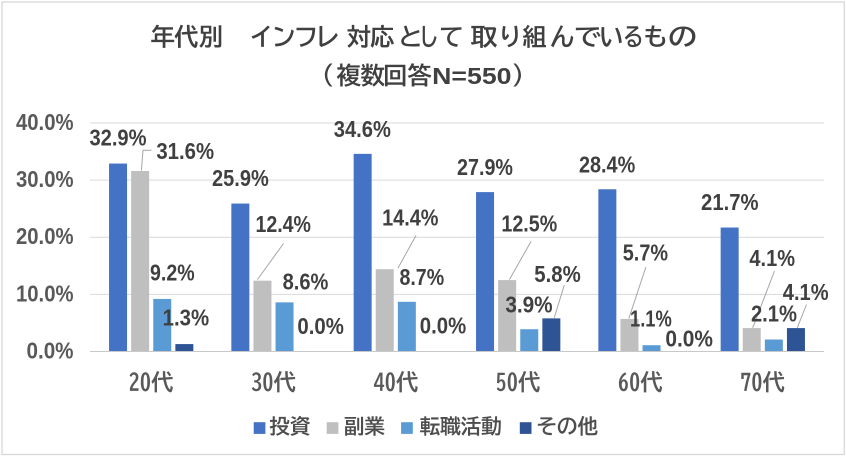 The width and height of the screenshot is (846, 465). I want to click on svg-text: 34.6%, so click(362, 129).